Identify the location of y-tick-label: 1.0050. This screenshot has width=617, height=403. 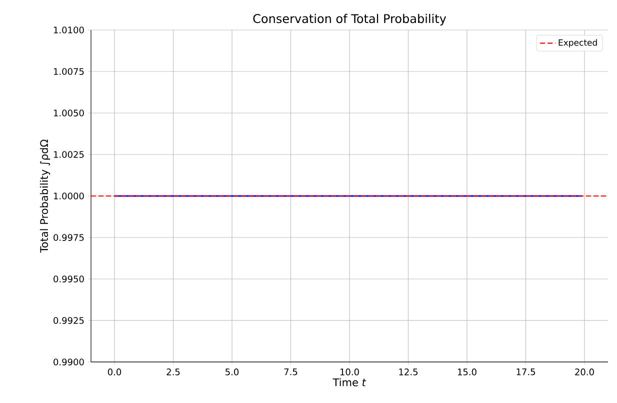
(69, 113).